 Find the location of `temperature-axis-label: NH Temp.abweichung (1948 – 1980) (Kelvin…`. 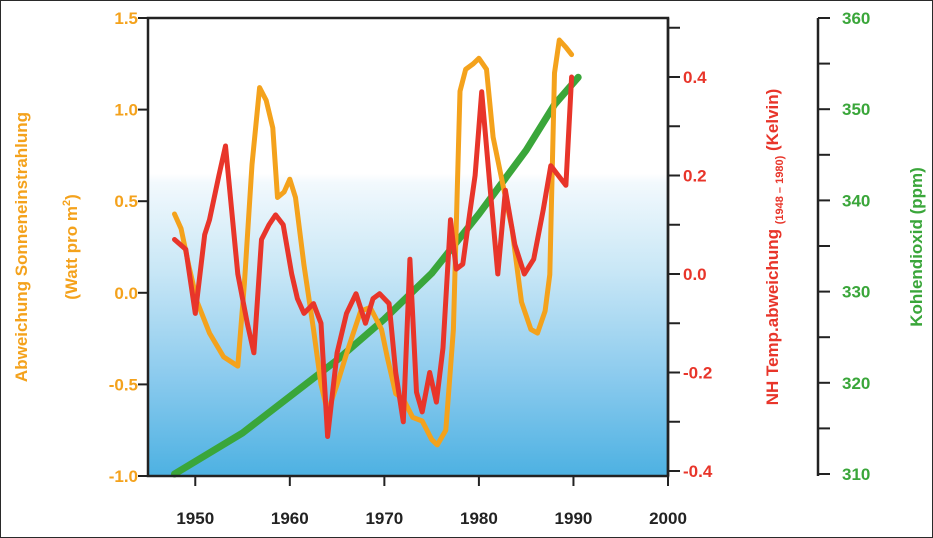

temperature-axis-label: NH Temp.abweichung (1948 – 1980) (Kelvin… is located at coordinates (774, 247).